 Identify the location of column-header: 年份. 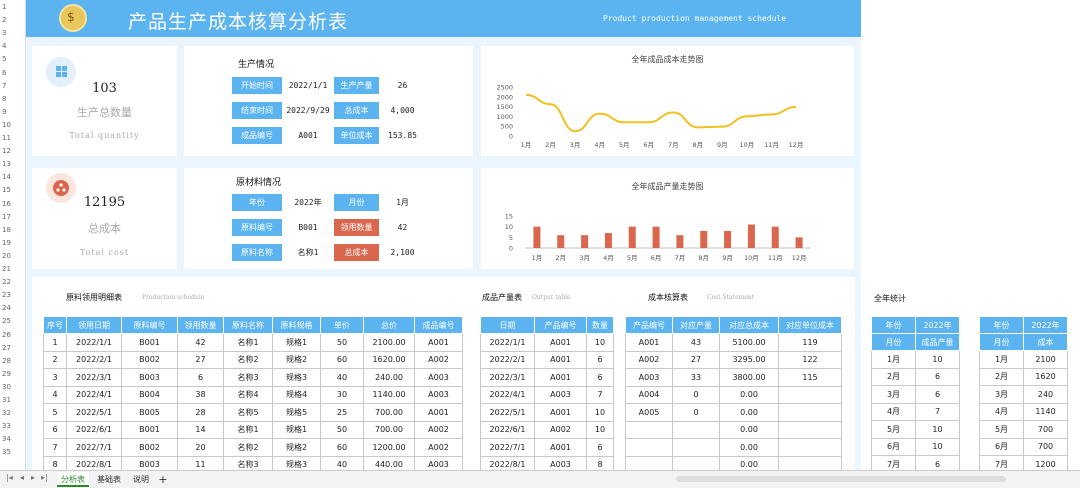
(1001, 325).